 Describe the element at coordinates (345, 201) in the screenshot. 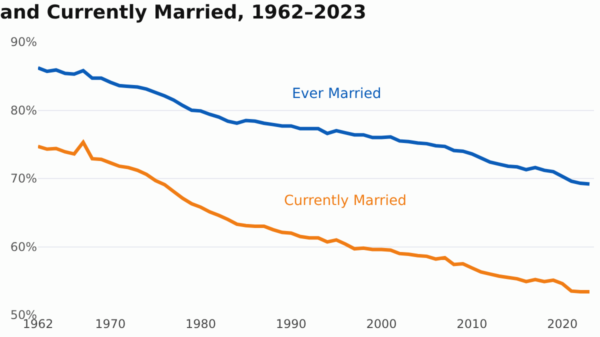

I see `series-label: Currently Married` at that location.